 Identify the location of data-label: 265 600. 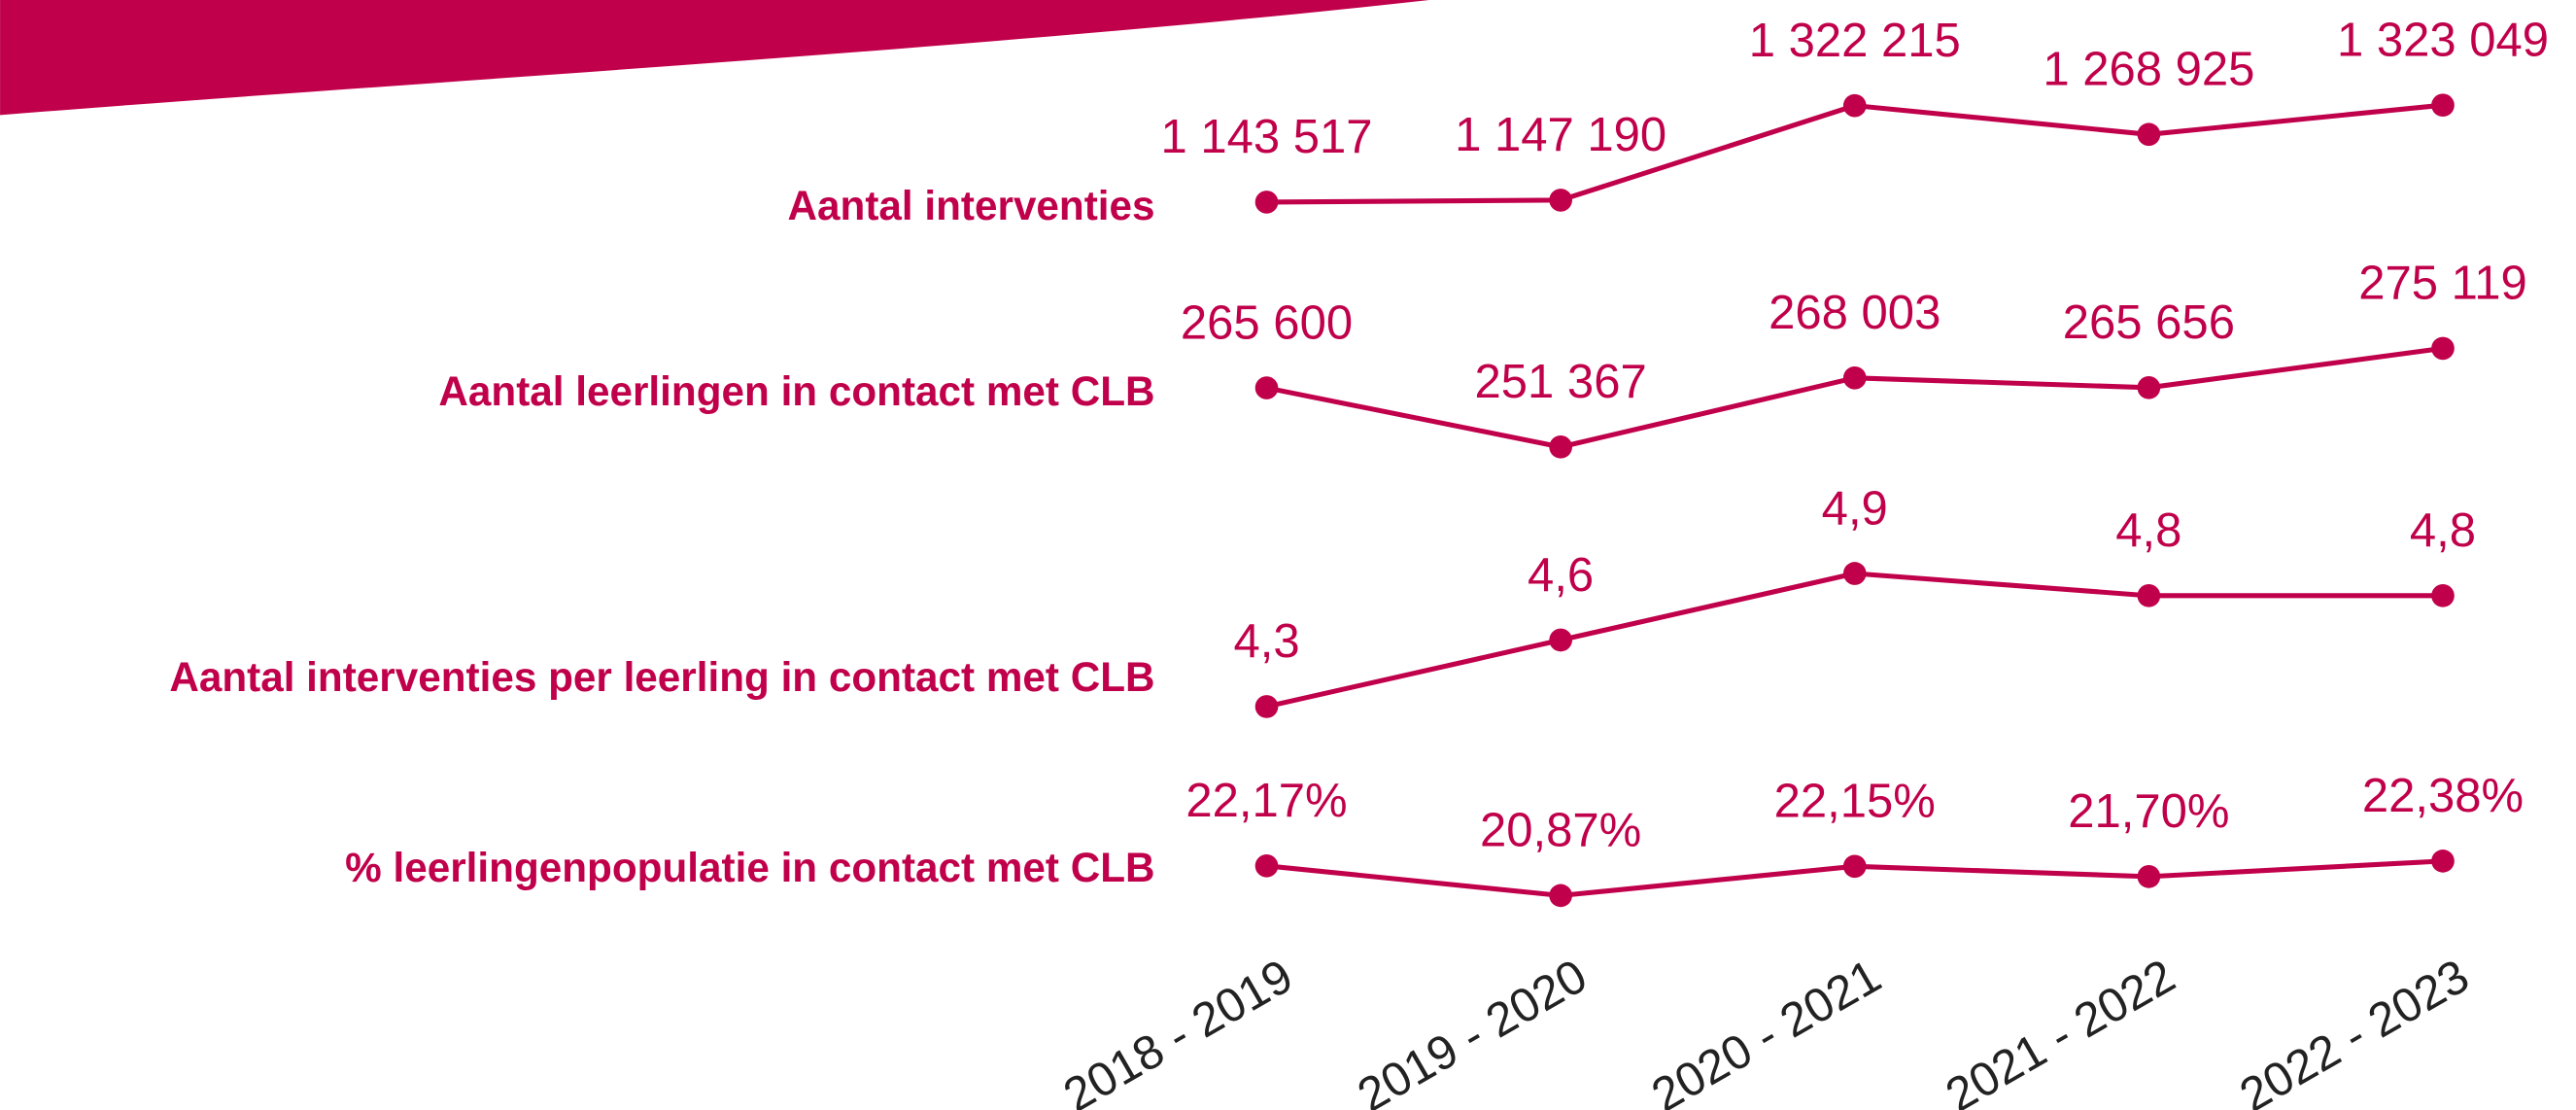
(1267, 322).